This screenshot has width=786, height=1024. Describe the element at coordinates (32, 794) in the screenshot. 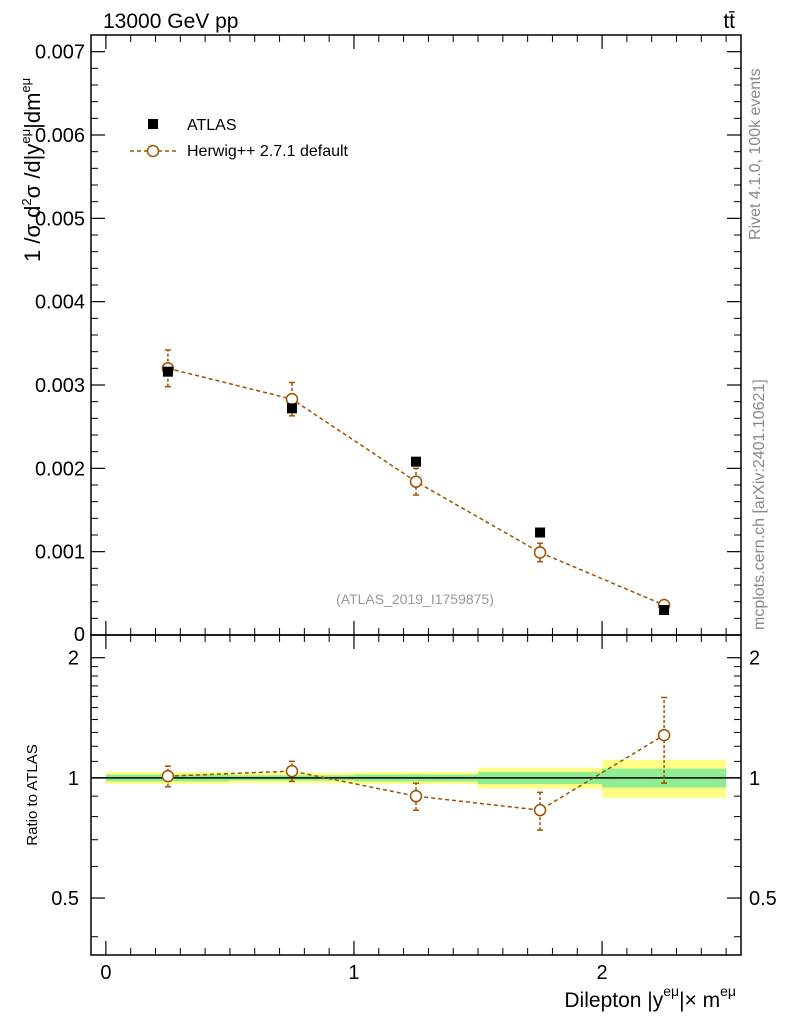

I see `ratio-y-axis-label: Ratio to ATLAS` at that location.